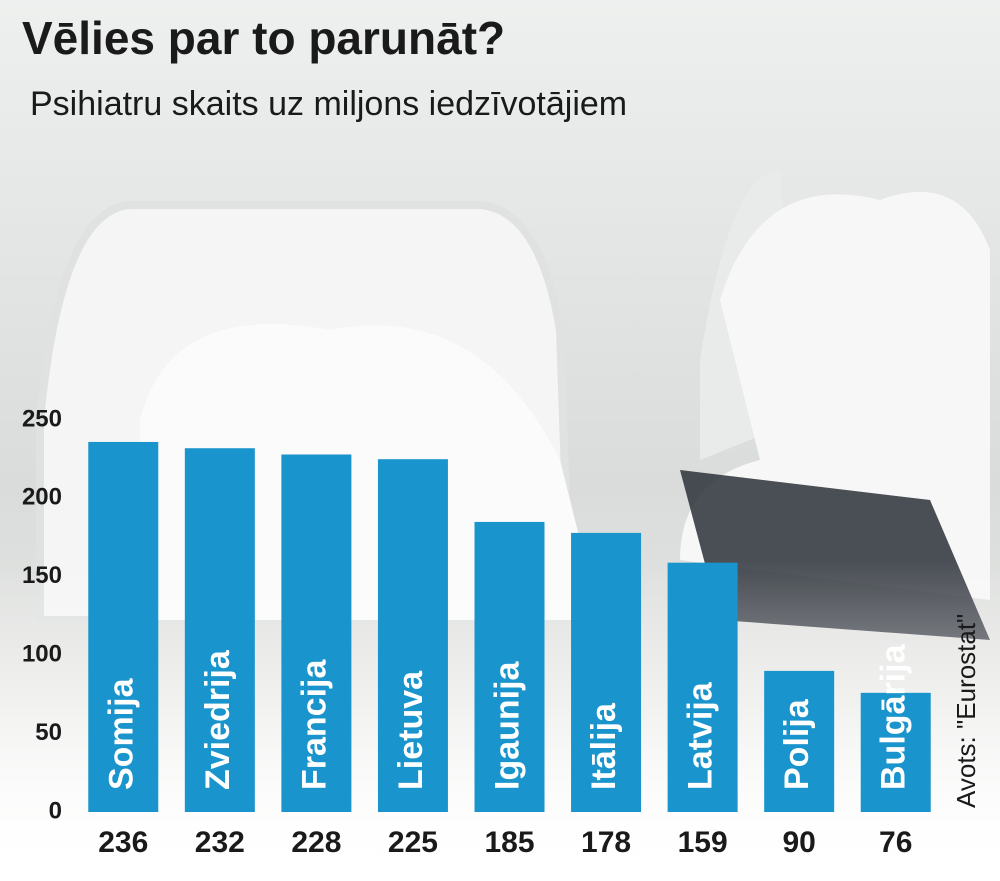 The height and width of the screenshot is (881, 1000). Describe the element at coordinates (218, 719) in the screenshot. I see `category-label: Zviedrija` at that location.